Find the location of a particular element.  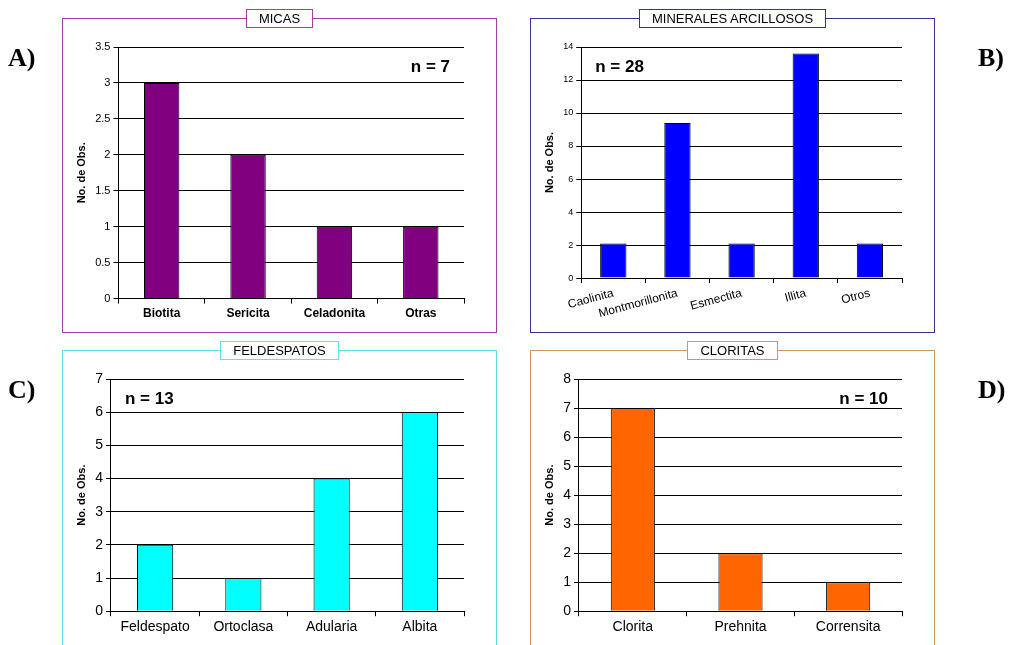

y-tick-label: 12 is located at coordinates (568, 79).